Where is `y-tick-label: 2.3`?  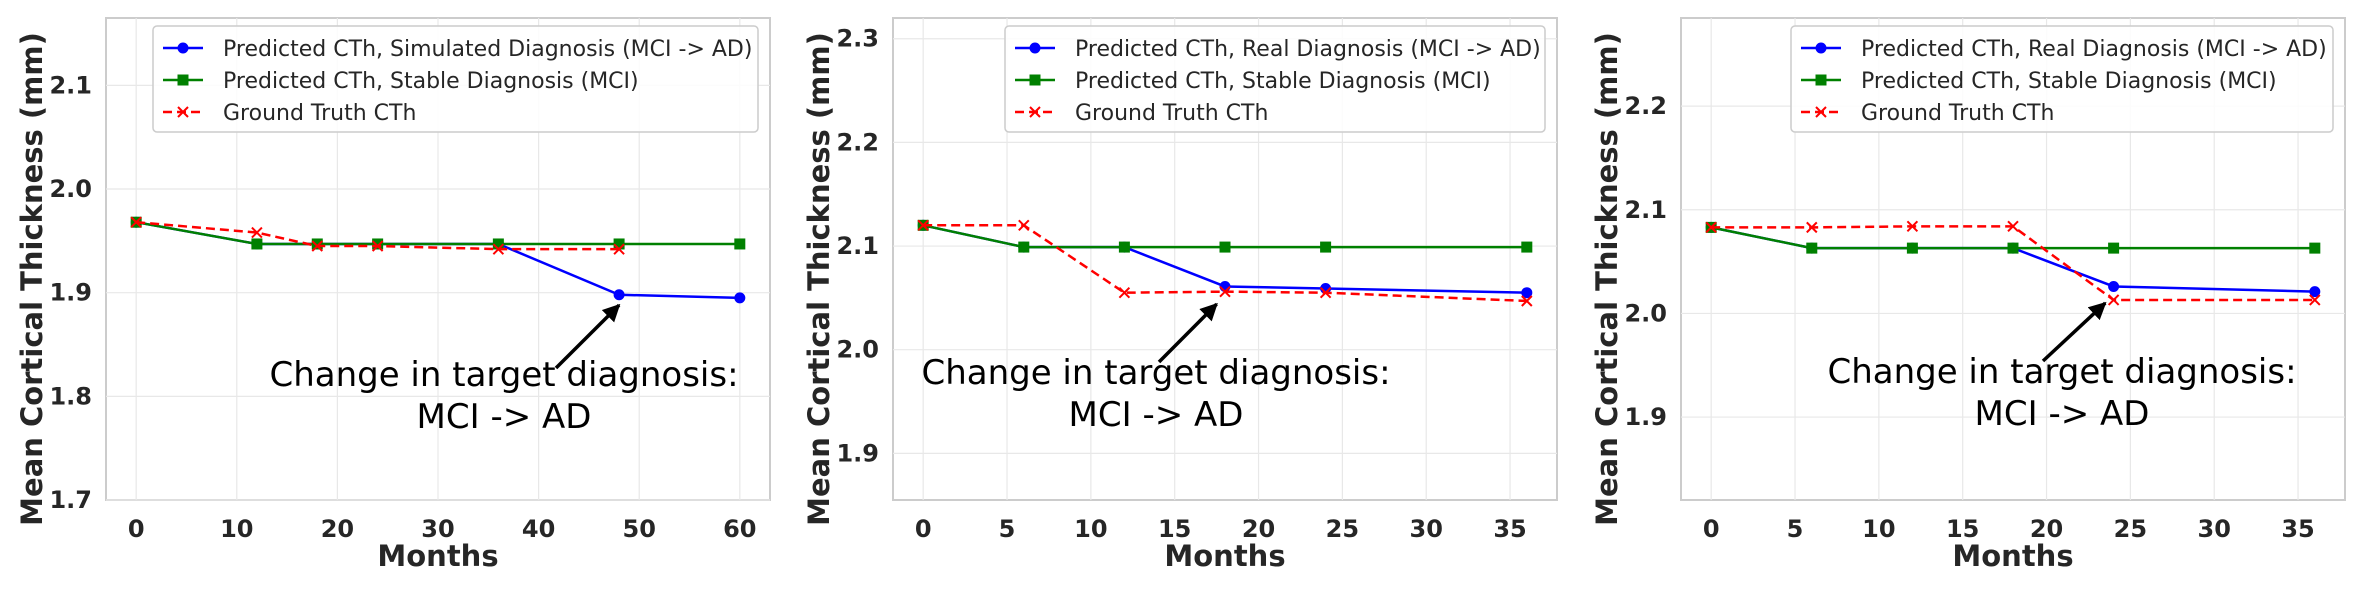 y-tick-label: 2.3 is located at coordinates (857, 39).